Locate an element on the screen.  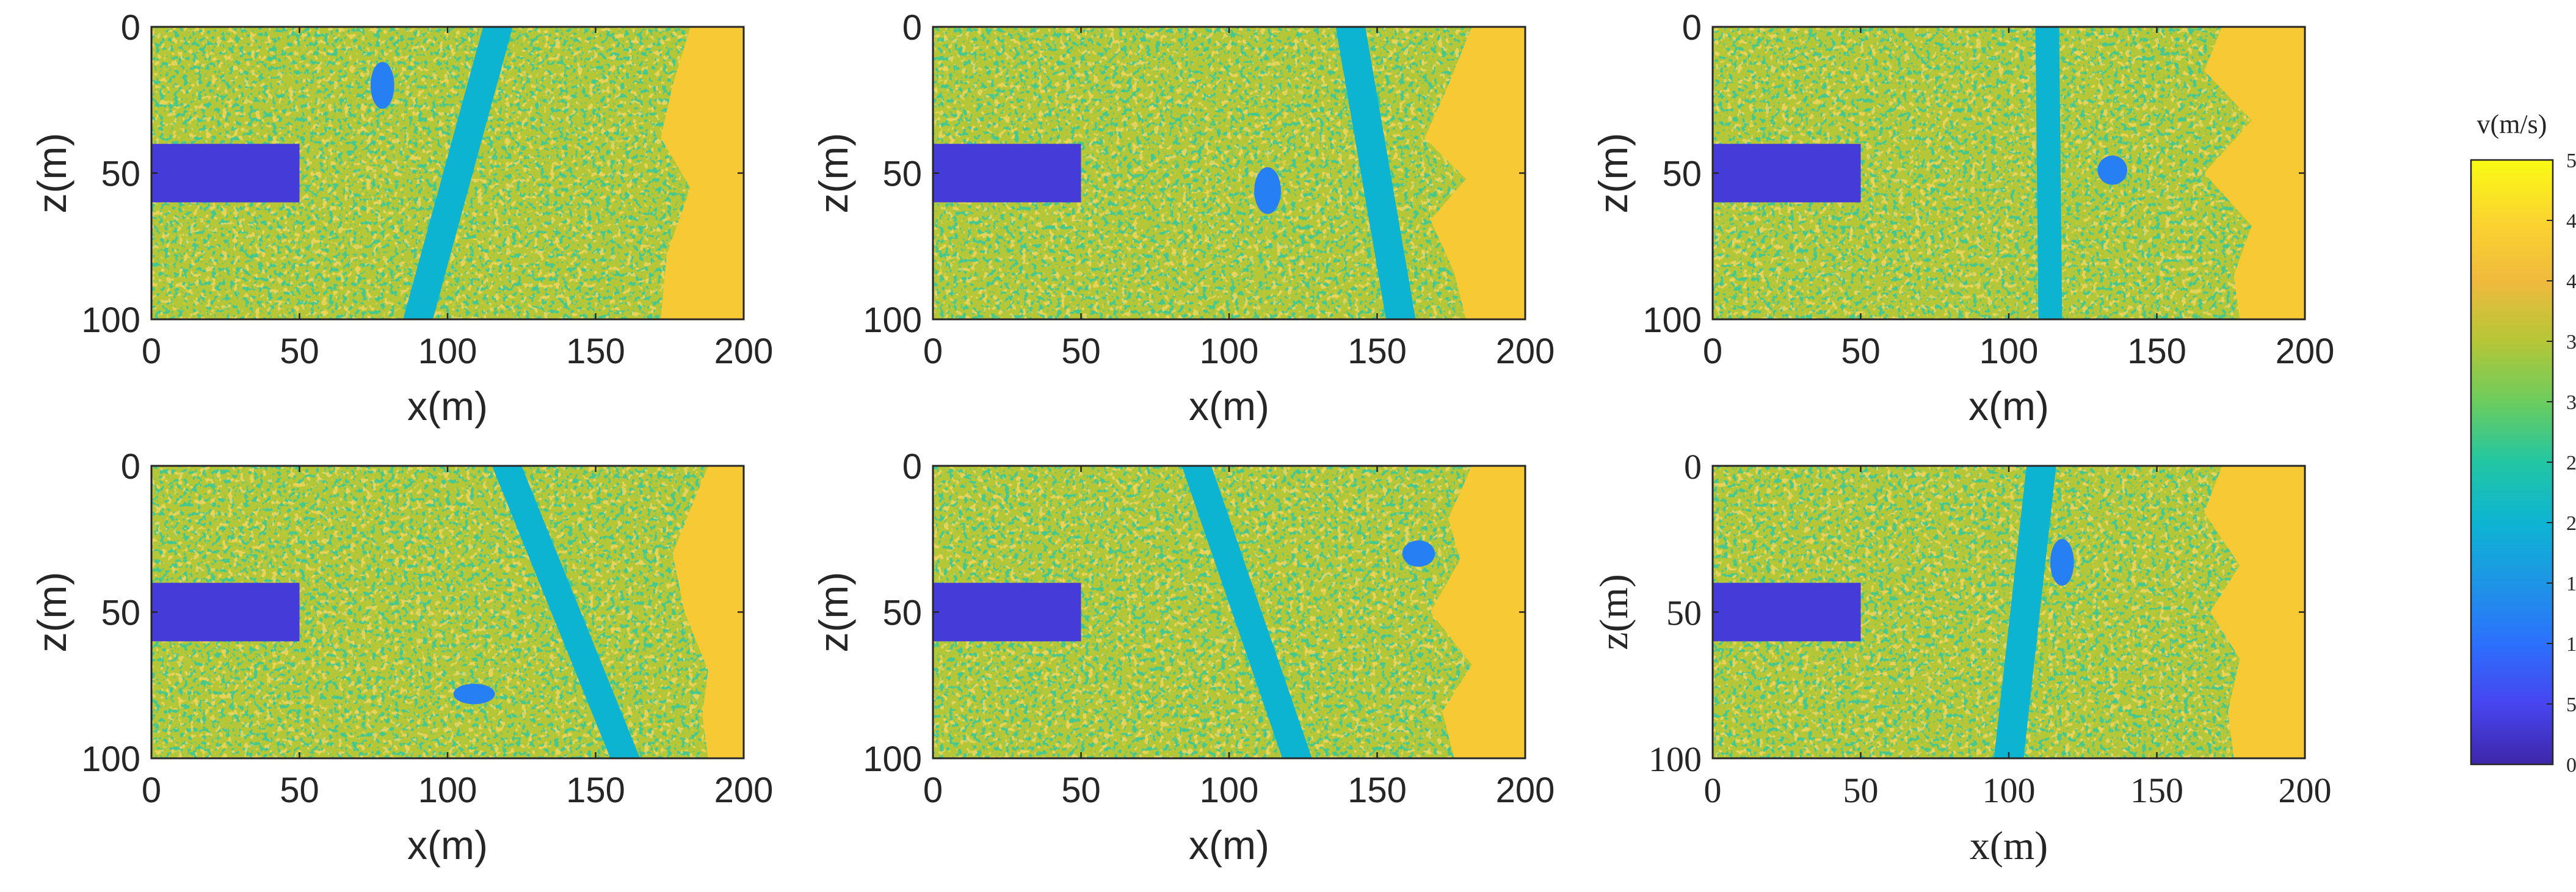
velocity-panel-top-middle: 0 50 100 150 200 0 50 100 x(m) z(m) is located at coordinates (1183, 218).